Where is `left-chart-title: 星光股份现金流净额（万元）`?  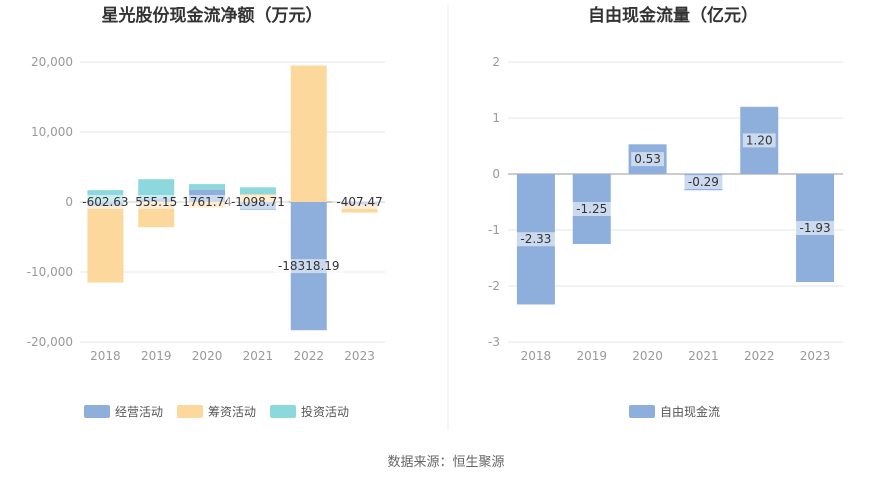
left-chart-title: 星光股份现金流净额（万元） is located at coordinates (212, 15).